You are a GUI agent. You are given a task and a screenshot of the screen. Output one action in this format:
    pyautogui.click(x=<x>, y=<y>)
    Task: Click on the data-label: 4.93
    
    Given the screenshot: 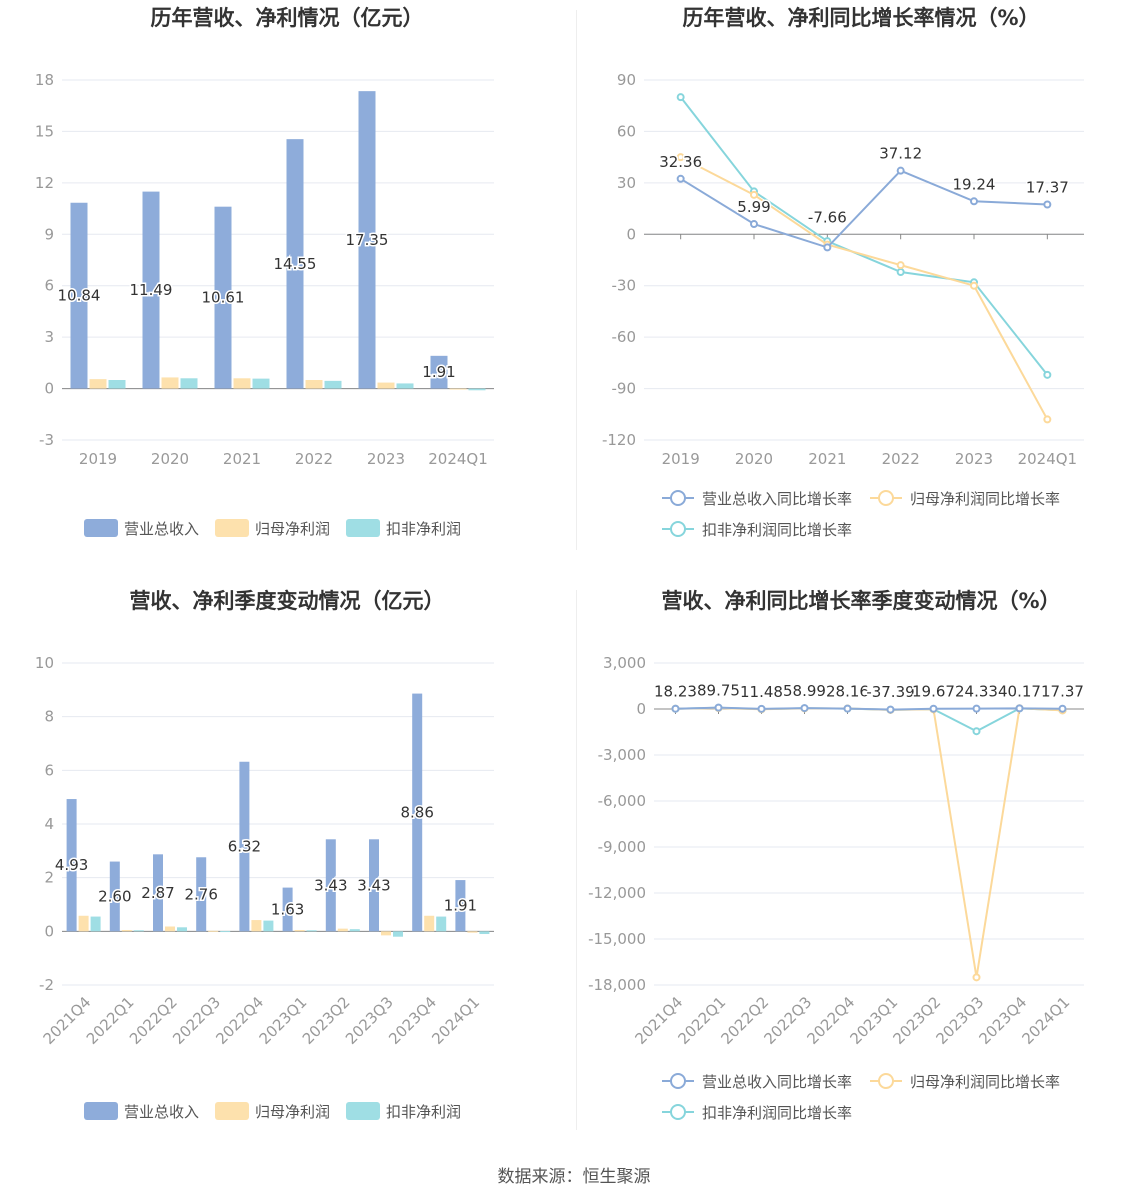 What is the action you would take?
    pyautogui.click(x=71, y=865)
    